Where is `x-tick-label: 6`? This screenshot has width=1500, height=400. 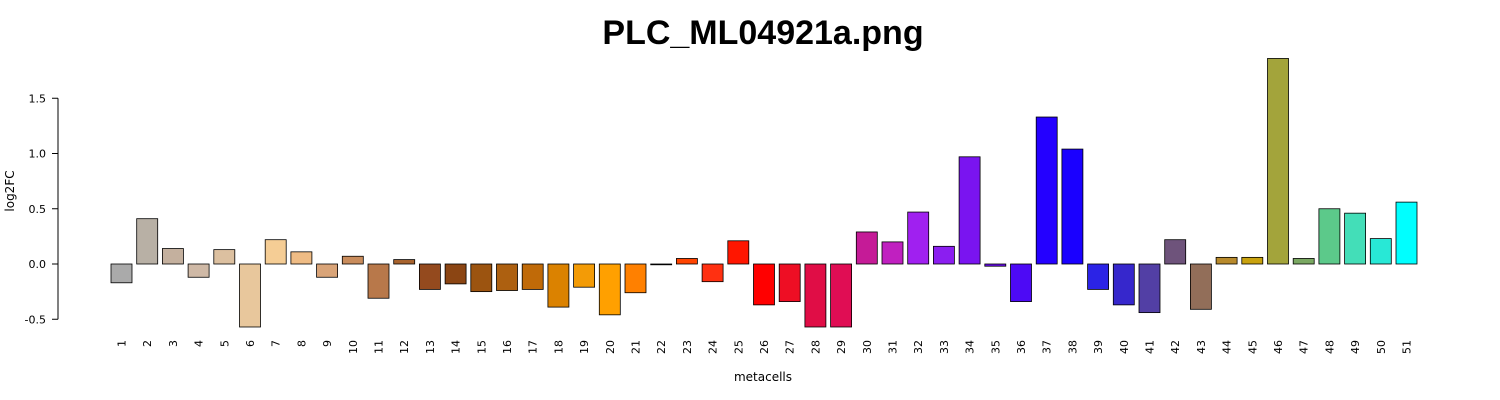 x-tick-label: 6 is located at coordinates (250, 343).